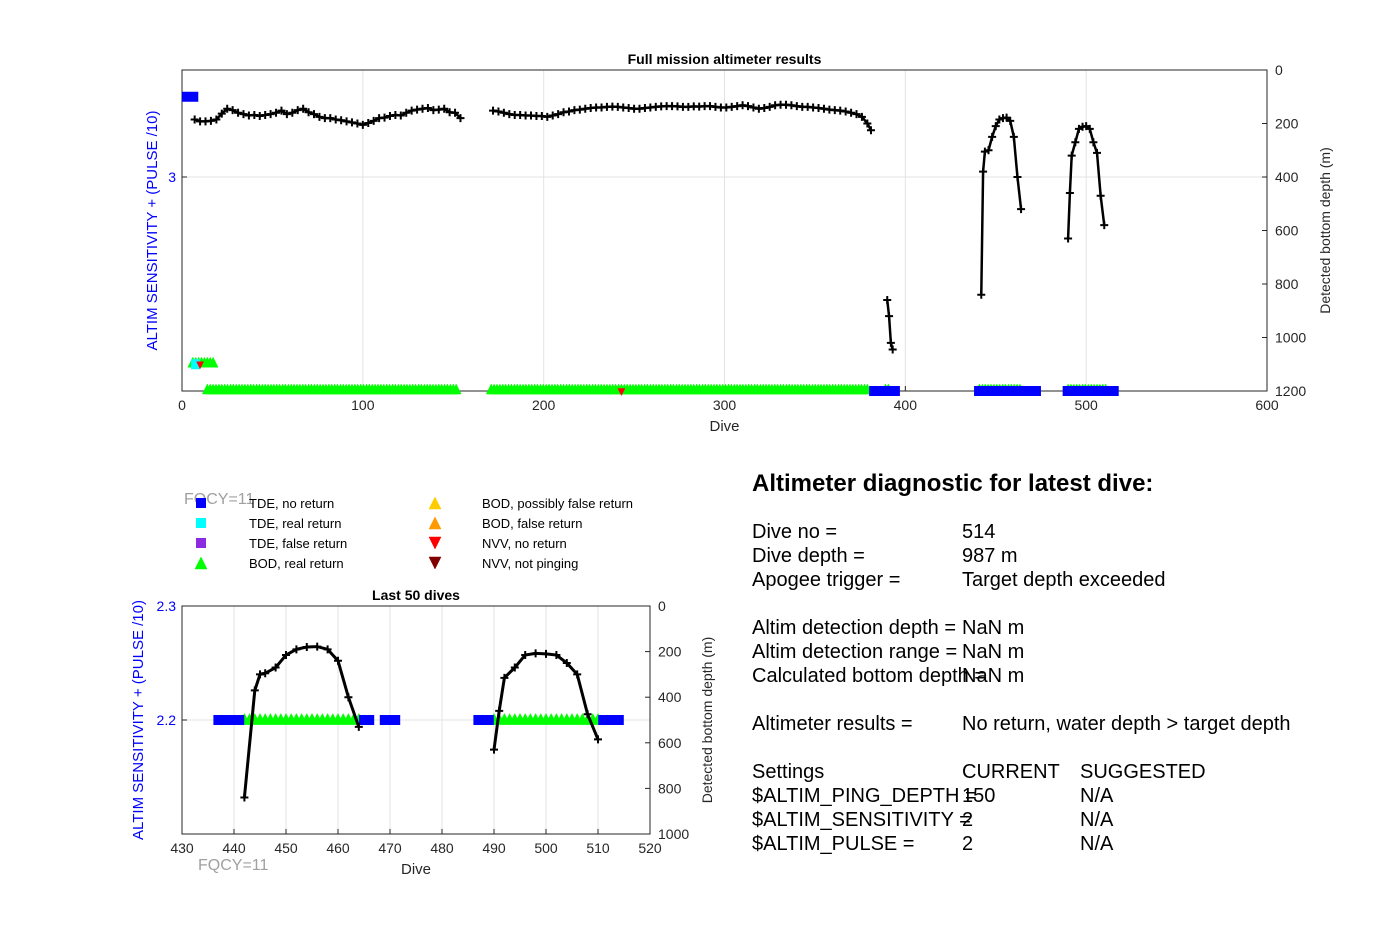 The image size is (1400, 938). Describe the element at coordinates (953, 483) in the screenshot. I see `diagnostic-title: Altimeter diagnostic for latest dive:` at that location.